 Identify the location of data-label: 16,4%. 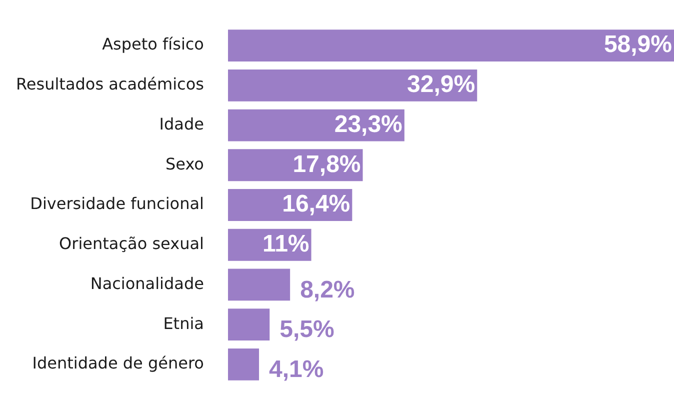
(316, 204).